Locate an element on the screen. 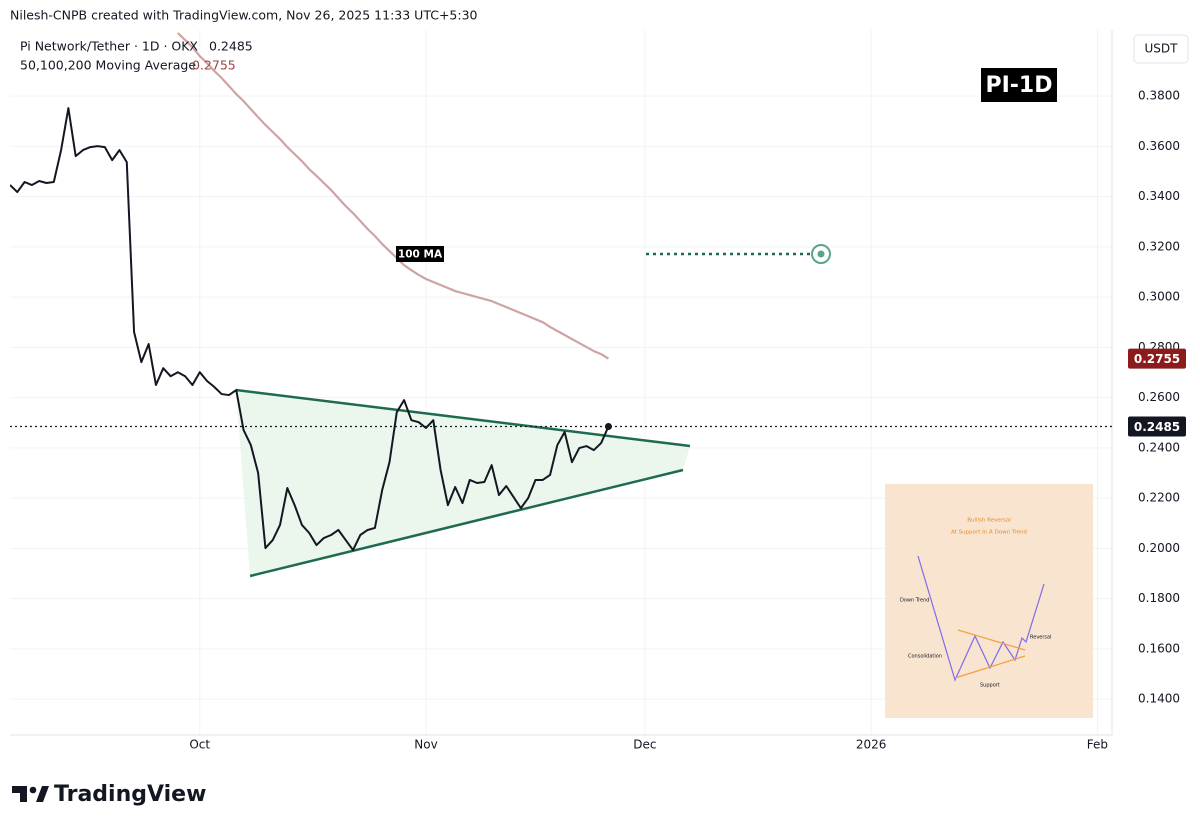 Image resolution: width=1200 pixels, height=832 pixels. target-ring is located at coordinates (821, 254).